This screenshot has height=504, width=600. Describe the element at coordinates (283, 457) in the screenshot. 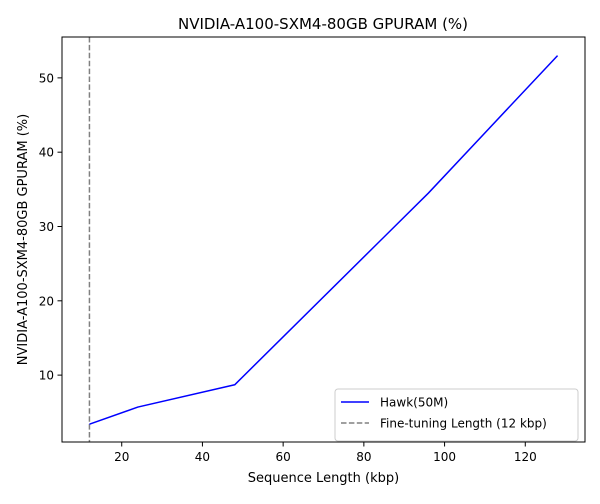

I see `x-tick-label-2: 60` at that location.